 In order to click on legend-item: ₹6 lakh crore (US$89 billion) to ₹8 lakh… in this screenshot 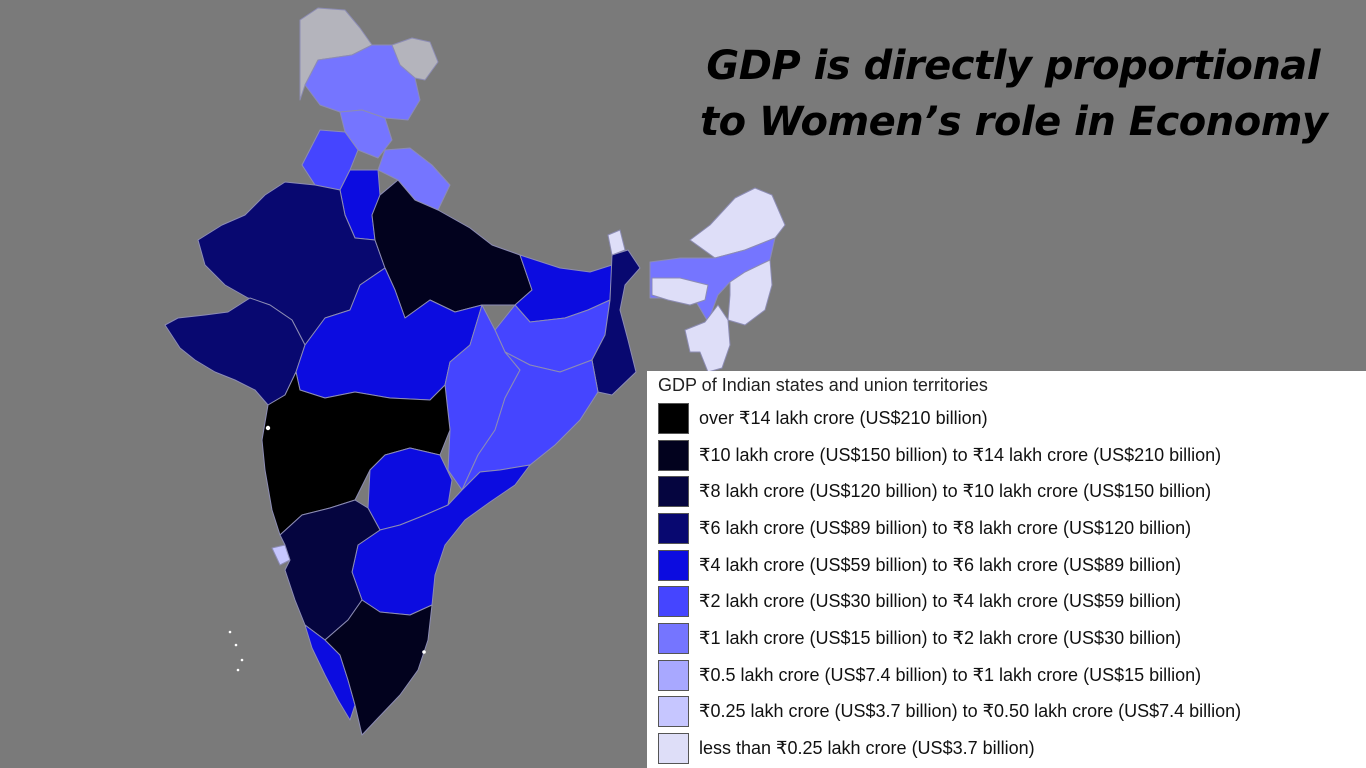, I will do `click(1012, 528)`.